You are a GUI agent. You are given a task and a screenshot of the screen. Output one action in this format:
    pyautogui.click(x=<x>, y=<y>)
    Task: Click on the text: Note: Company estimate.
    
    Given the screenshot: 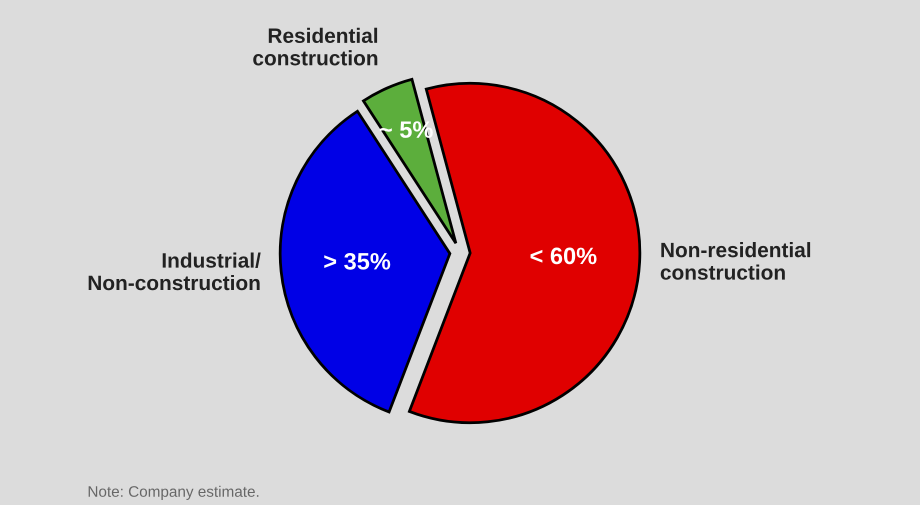 What is the action you would take?
    pyautogui.click(x=173, y=493)
    